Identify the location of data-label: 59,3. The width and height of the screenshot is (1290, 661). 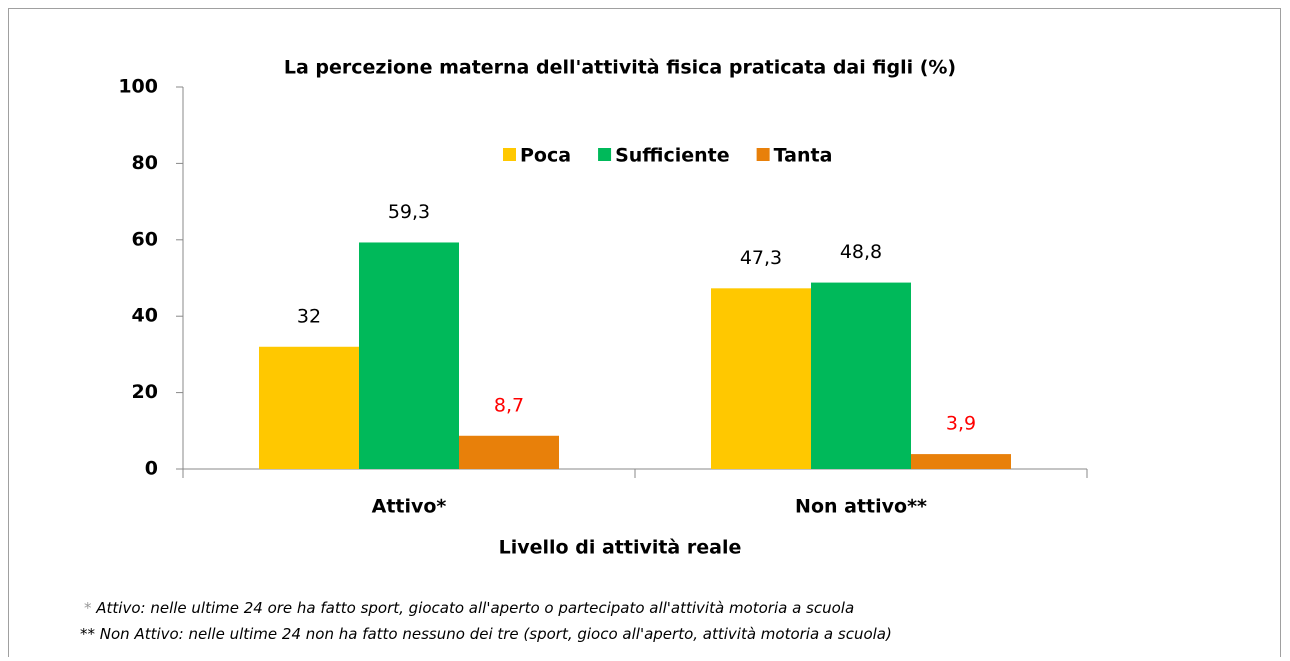
(409, 212).